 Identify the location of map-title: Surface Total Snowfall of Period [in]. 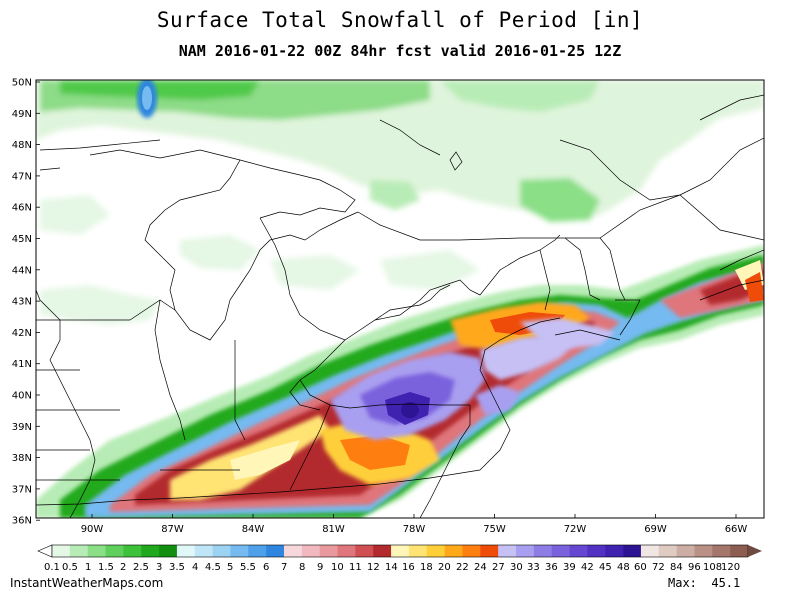
(400, 20).